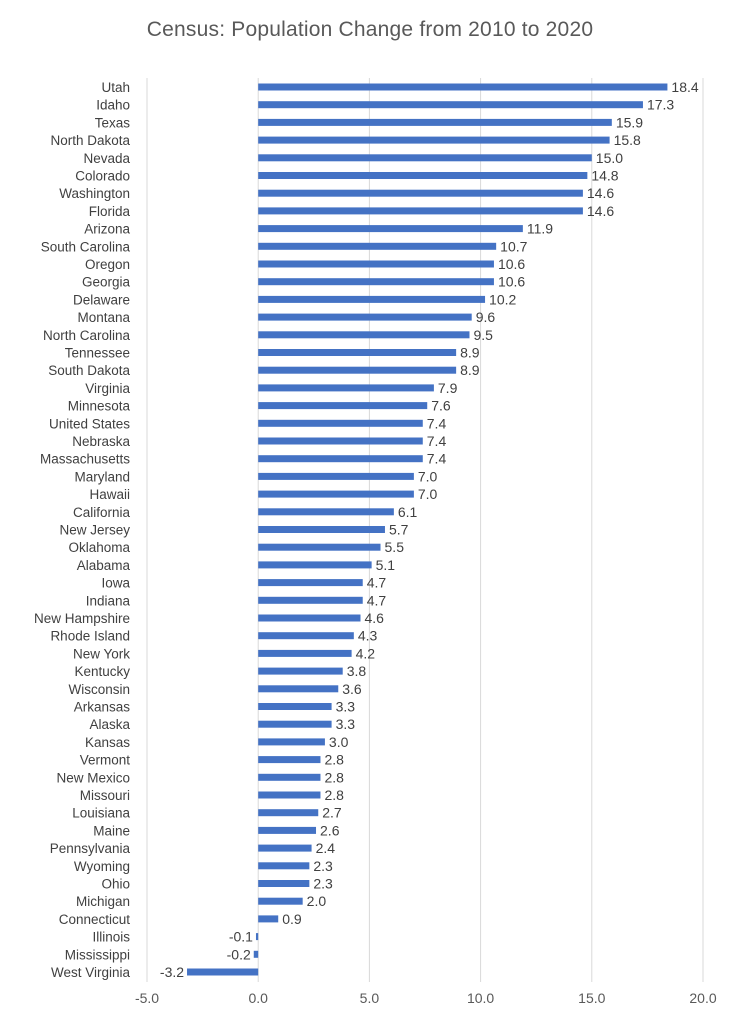 This screenshot has height=1024, width=740. I want to click on category-label: Connecticut, so click(95, 919).